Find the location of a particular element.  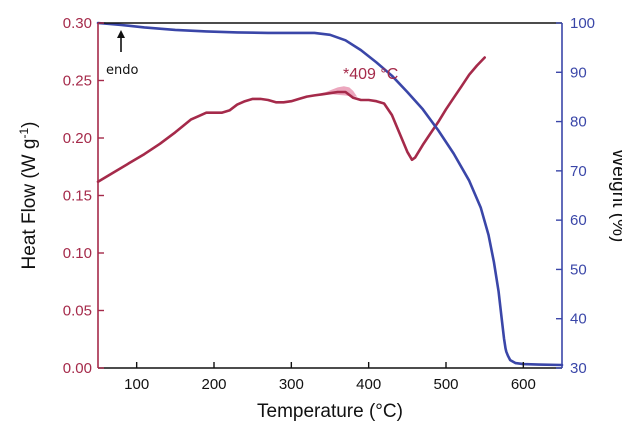

right-y-tick-label: 60 is located at coordinates (578, 220).